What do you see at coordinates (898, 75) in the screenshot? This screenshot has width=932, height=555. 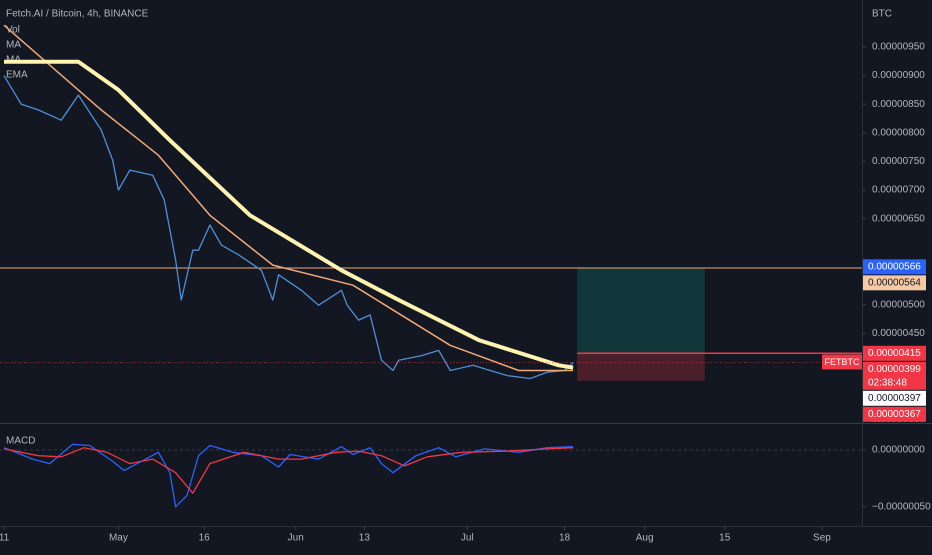 I see `y-tick-label: 0.00000900` at bounding box center [898, 75].